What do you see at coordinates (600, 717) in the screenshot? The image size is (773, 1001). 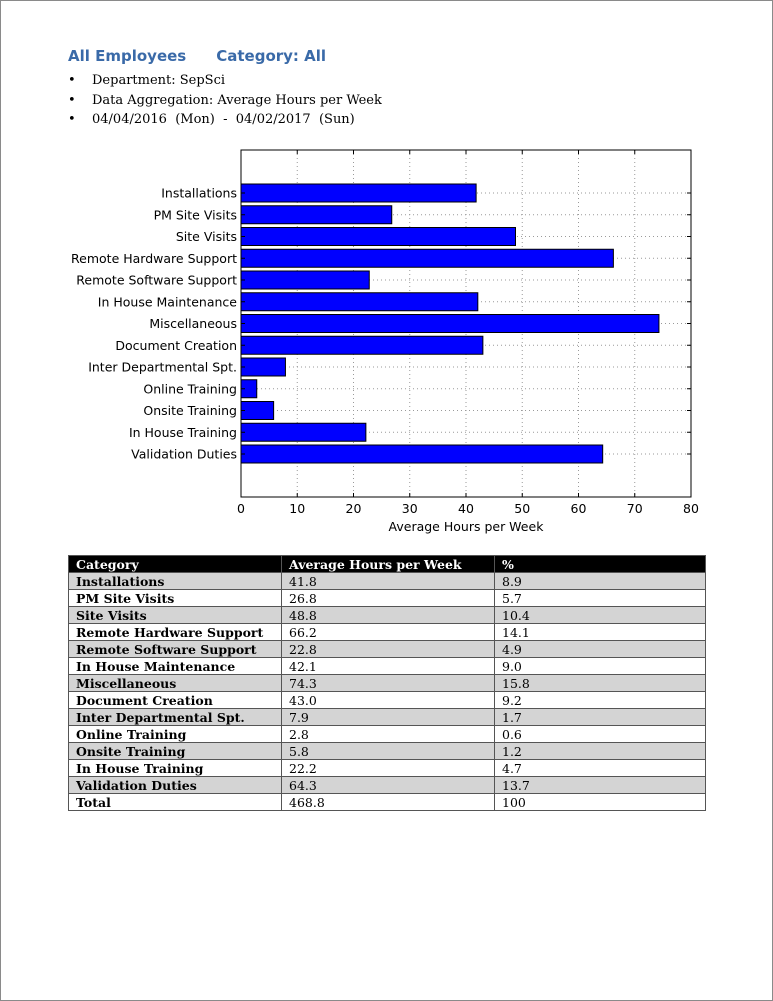 I see `percent-cell: 1.7` at bounding box center [600, 717].